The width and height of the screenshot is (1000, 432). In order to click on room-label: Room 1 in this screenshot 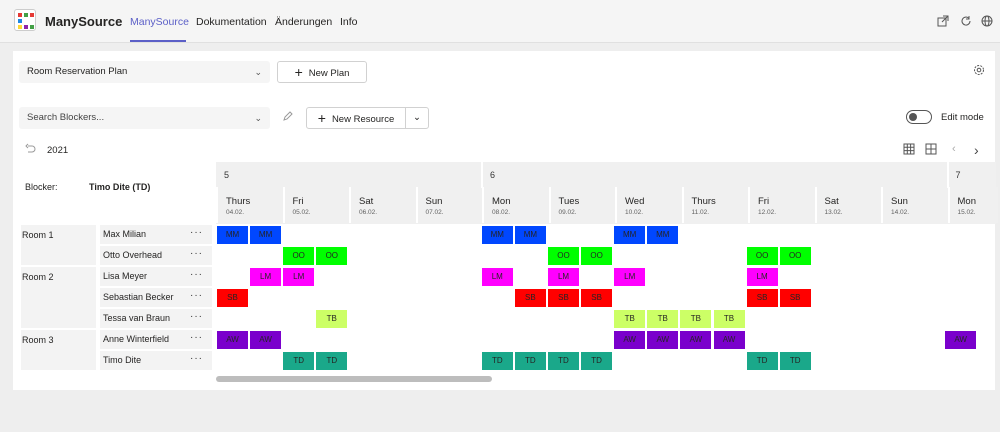, I will do `click(38, 235)`.